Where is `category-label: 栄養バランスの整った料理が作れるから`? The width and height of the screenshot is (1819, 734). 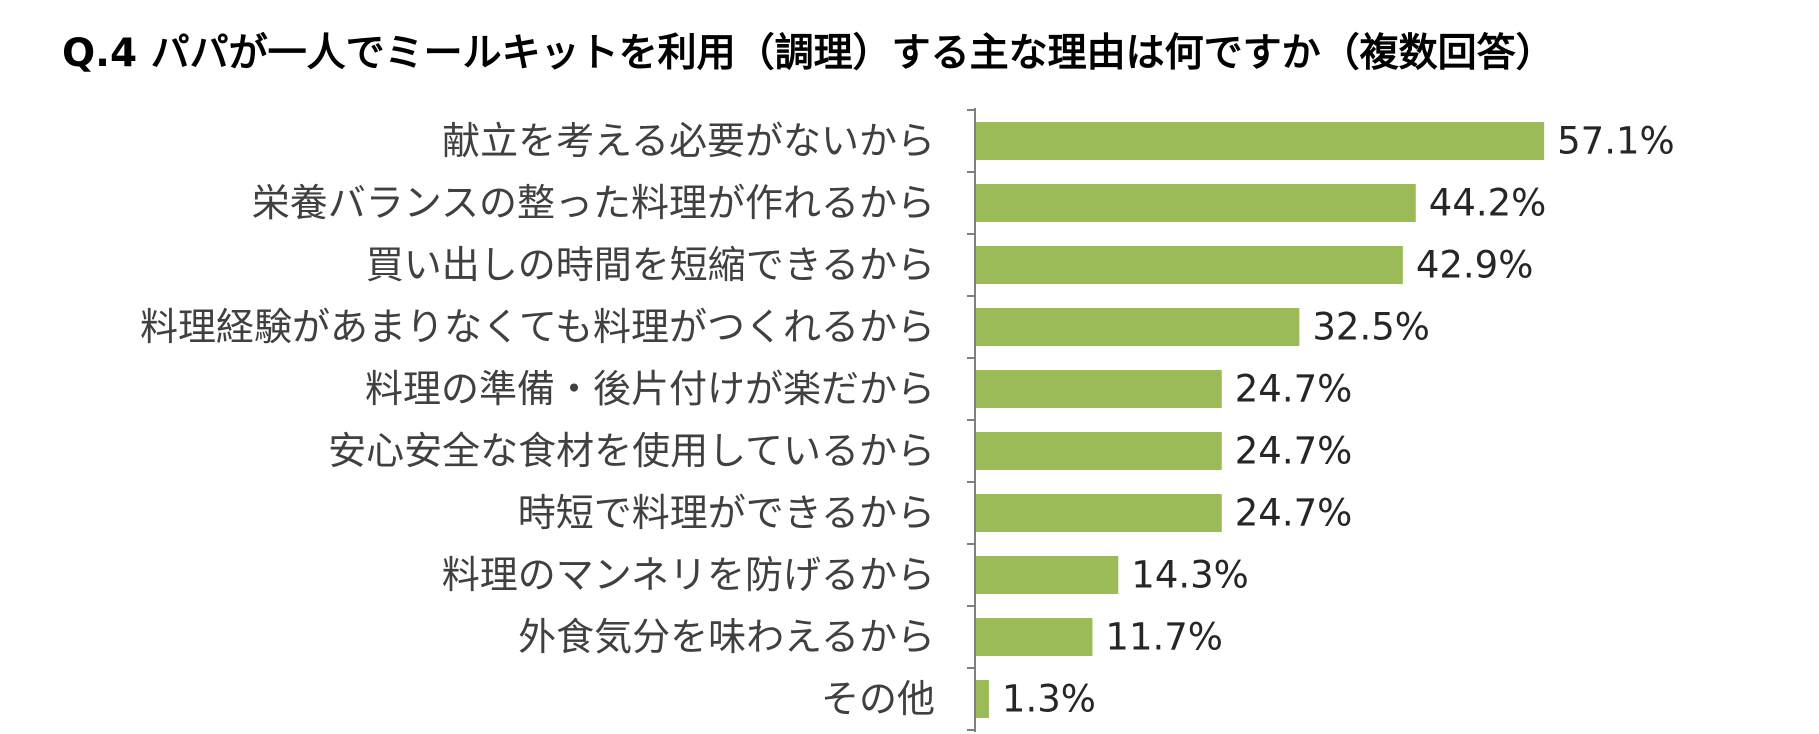
category-label: 栄養バランスの整った料理が作れるから is located at coordinates (593, 203).